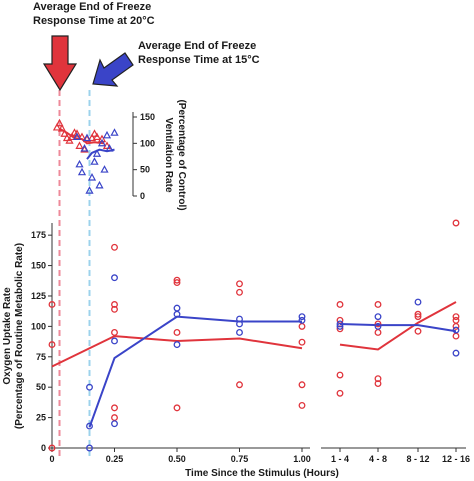  I want to click on oxygen-xlabel: Time Since the Stimulus (Hours), so click(262, 473).